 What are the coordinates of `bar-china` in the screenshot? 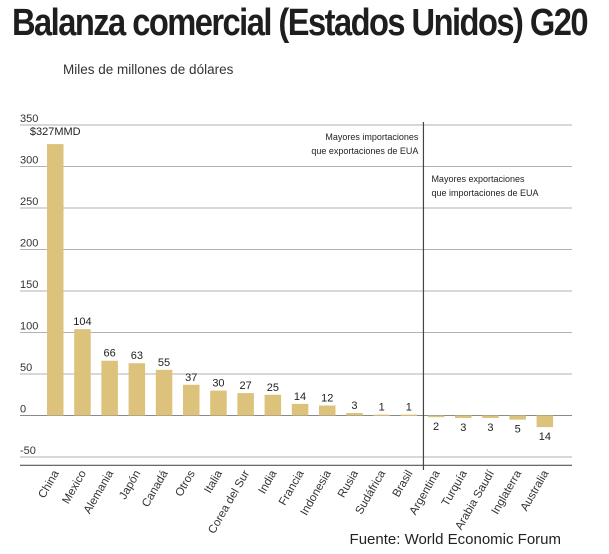 It's located at (55, 280).